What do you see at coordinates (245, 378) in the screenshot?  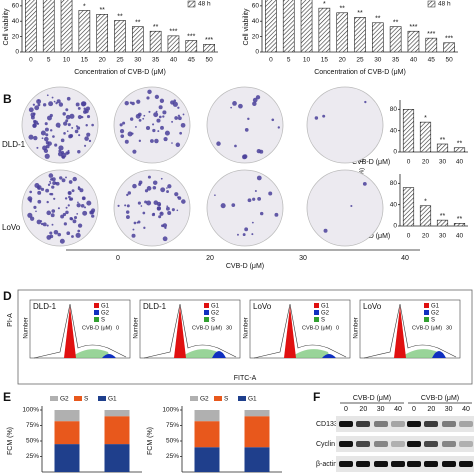 I see `axis-label: FITC-A` at bounding box center [245, 378].